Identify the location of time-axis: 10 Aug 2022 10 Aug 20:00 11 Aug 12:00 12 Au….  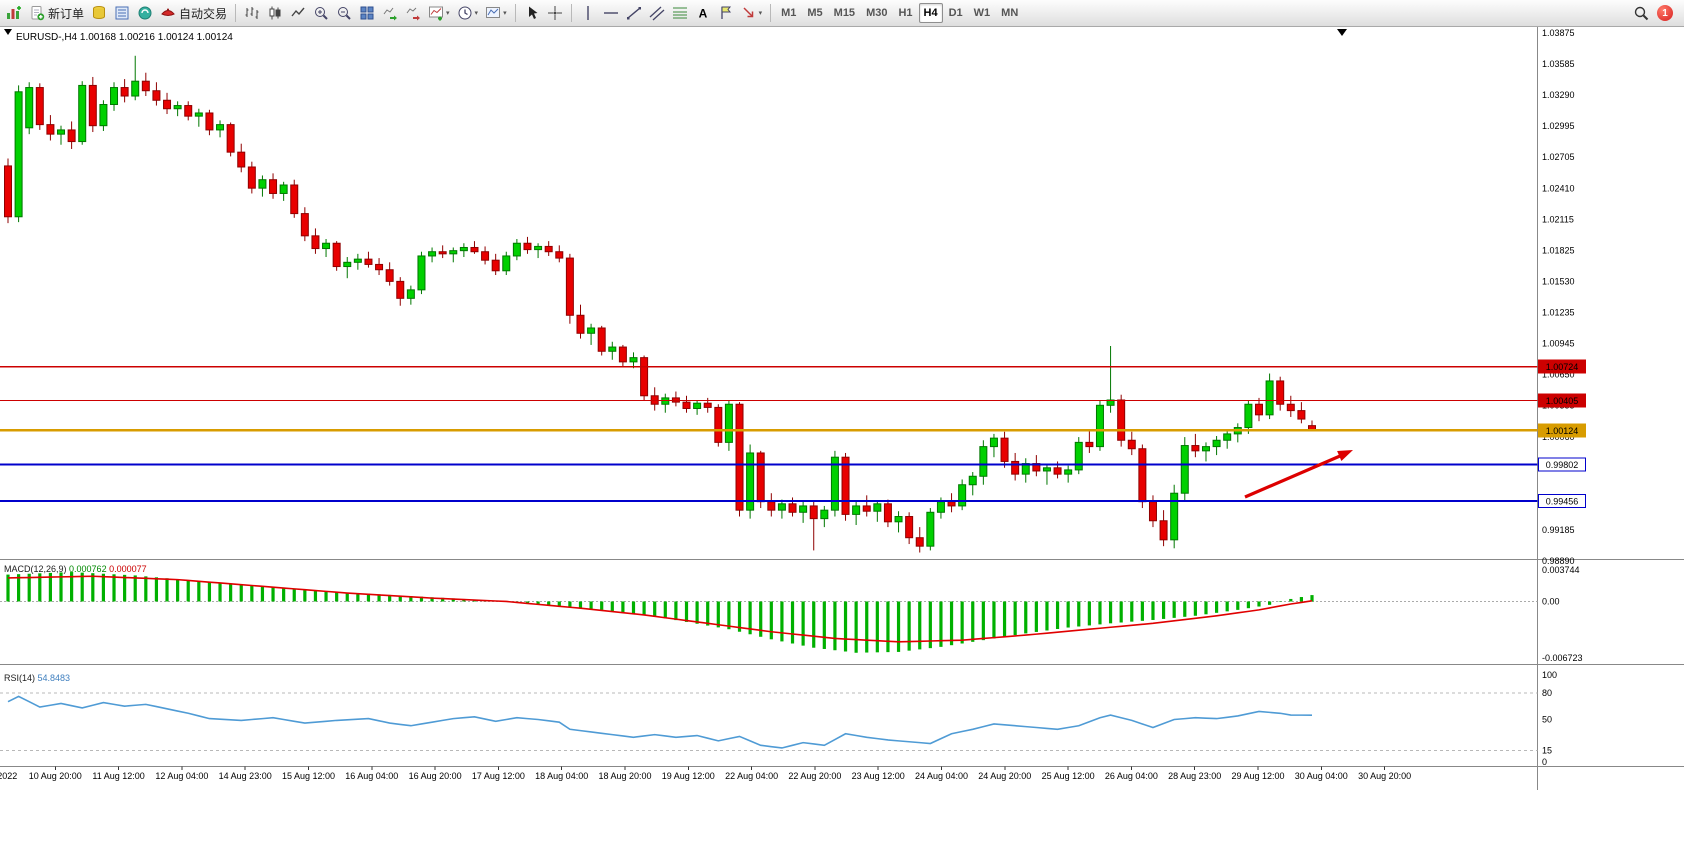
(705, 774).